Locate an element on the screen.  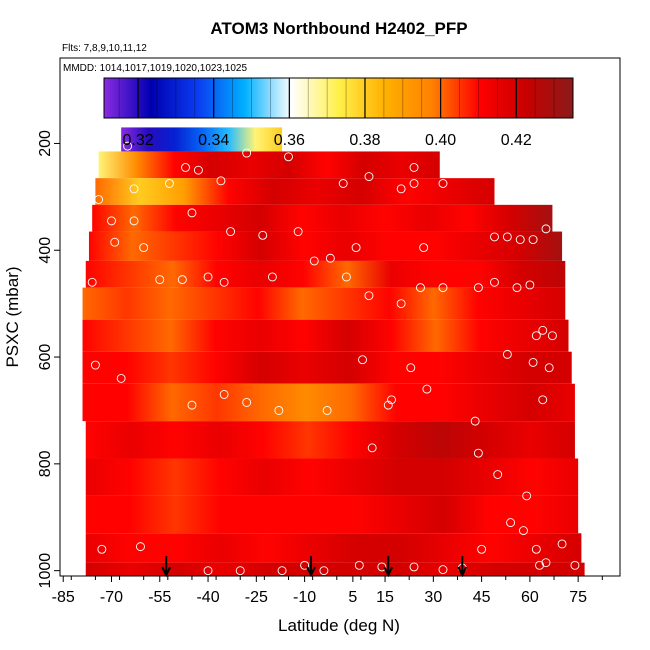
x-axis: -85 -70 -55 -40 -25 -10 5 15 30 45 60 75 is located at coordinates (327, 591).